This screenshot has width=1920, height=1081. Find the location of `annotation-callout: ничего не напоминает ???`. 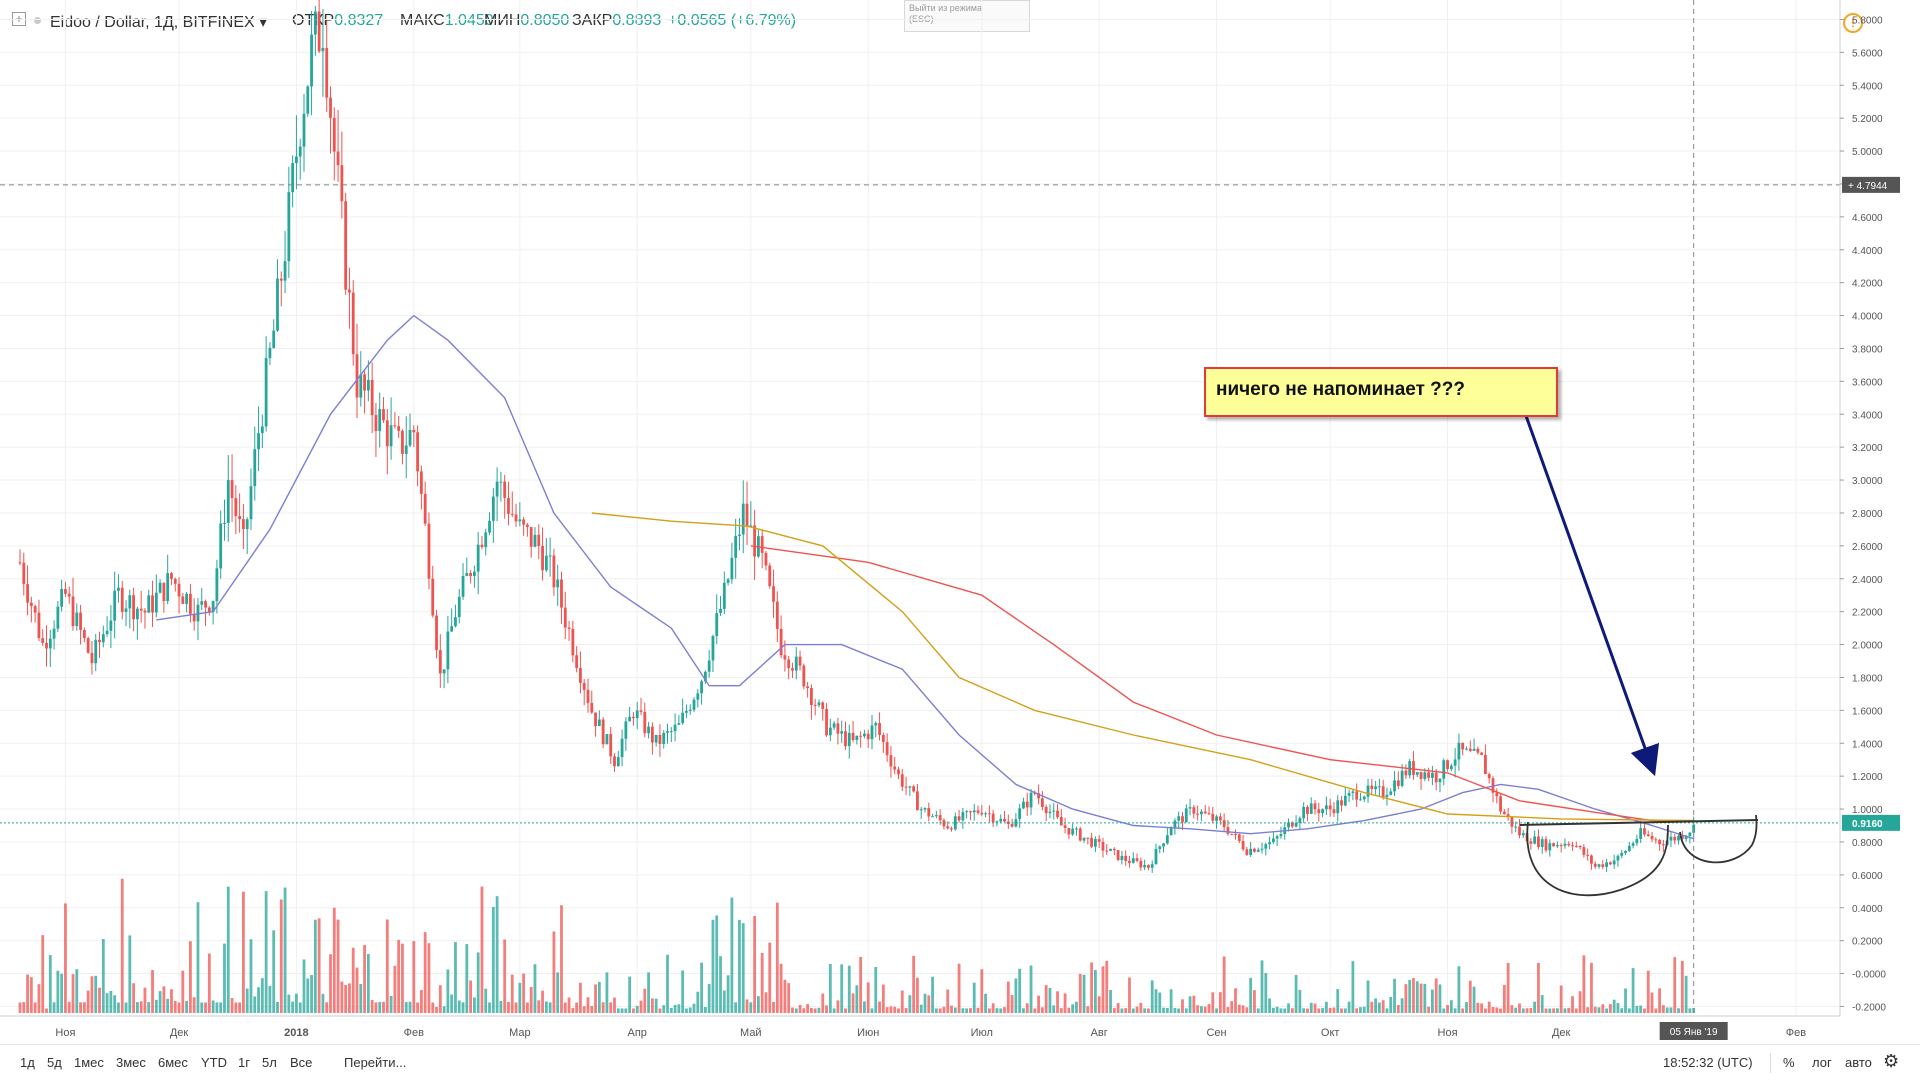

annotation-callout: ничего не напоминает ??? is located at coordinates (1381, 392).